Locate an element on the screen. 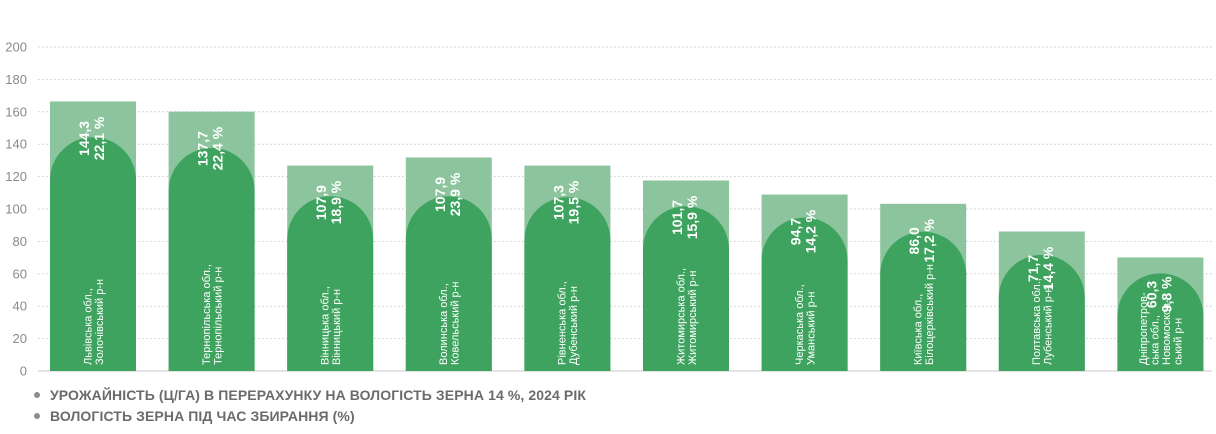  category-label: Львівська обл., Золочівський р-н is located at coordinates (94, 322).